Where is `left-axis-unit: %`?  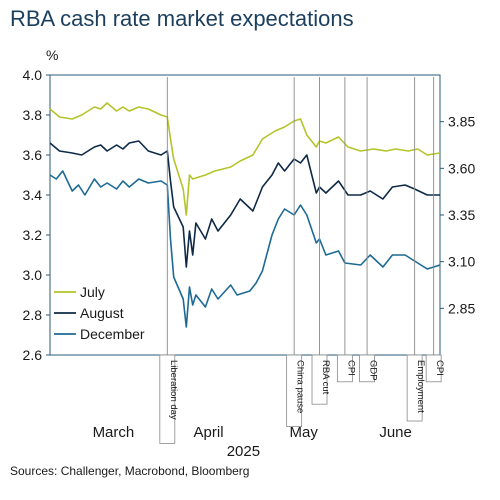
left-axis-unit: % is located at coordinates (52, 55).